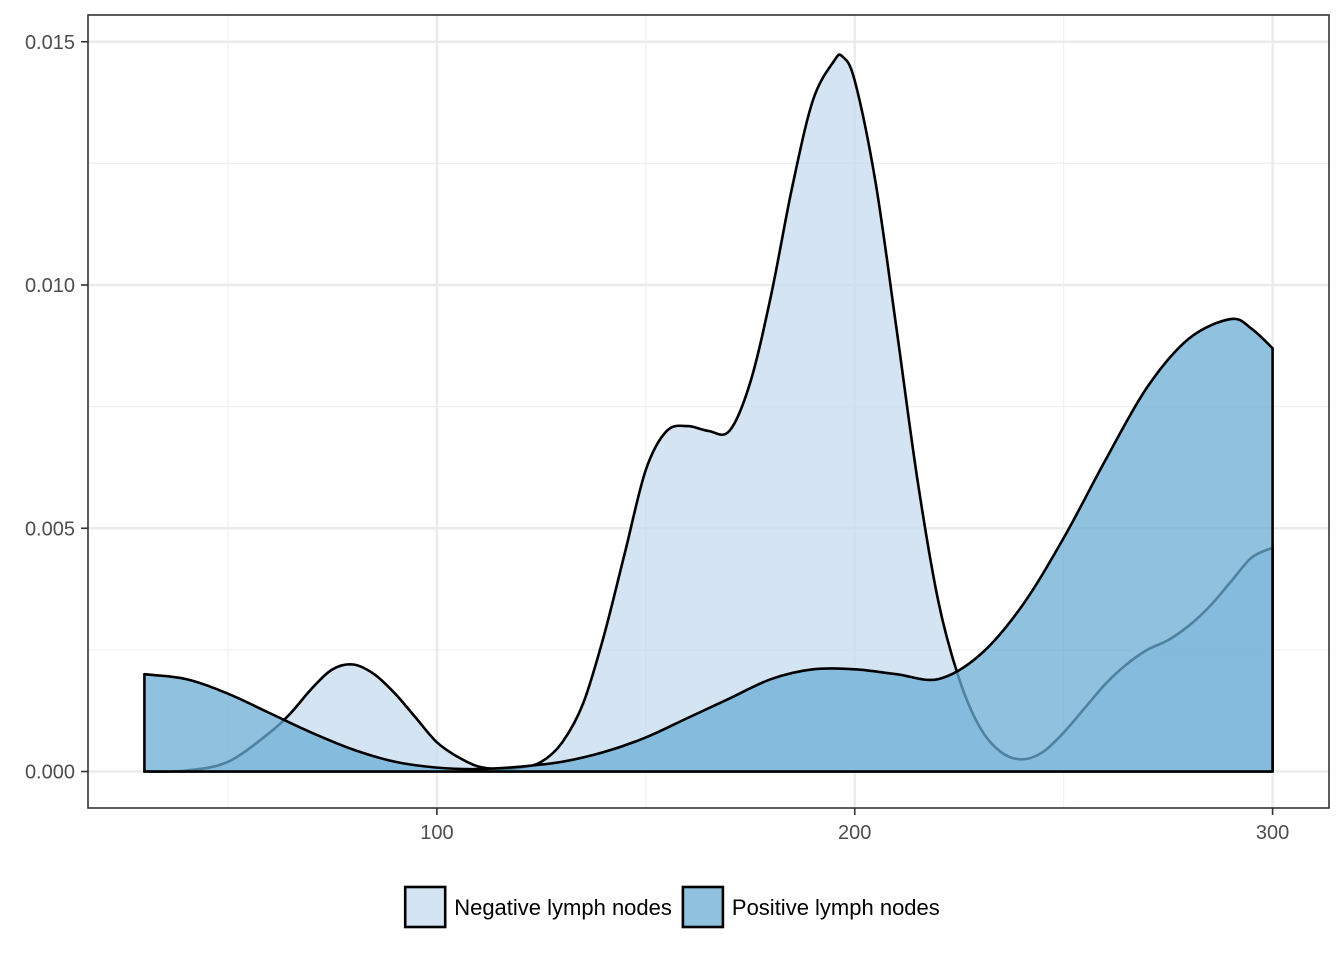 The image size is (1344, 960). I want to click on legend-key-positive-lymph-nodes, so click(703, 907).